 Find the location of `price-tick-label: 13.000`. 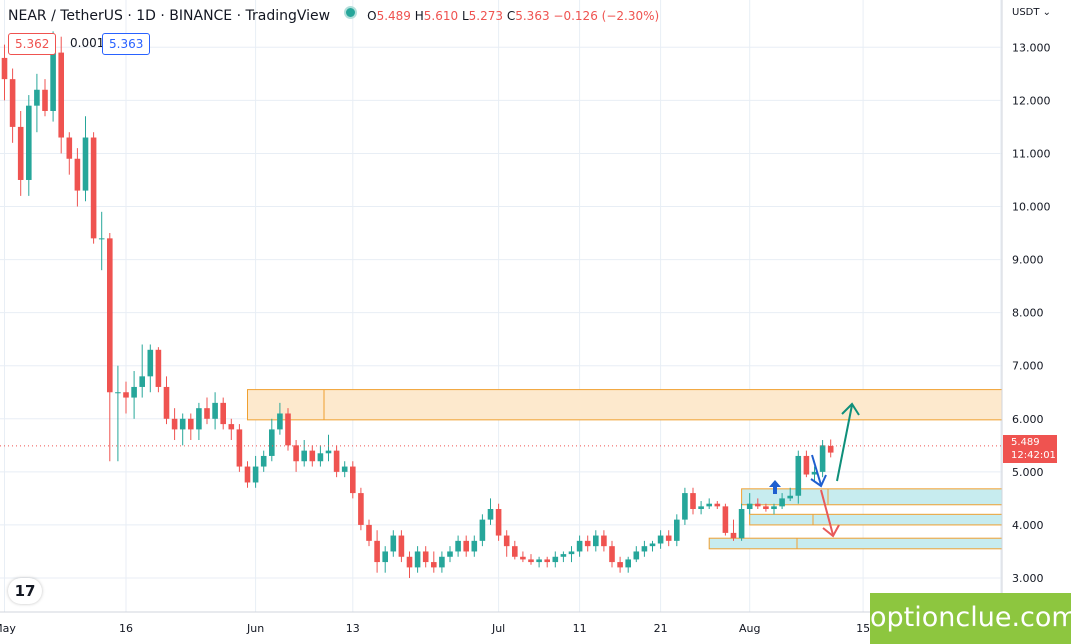

price-tick-label: 13.000 is located at coordinates (1031, 47).